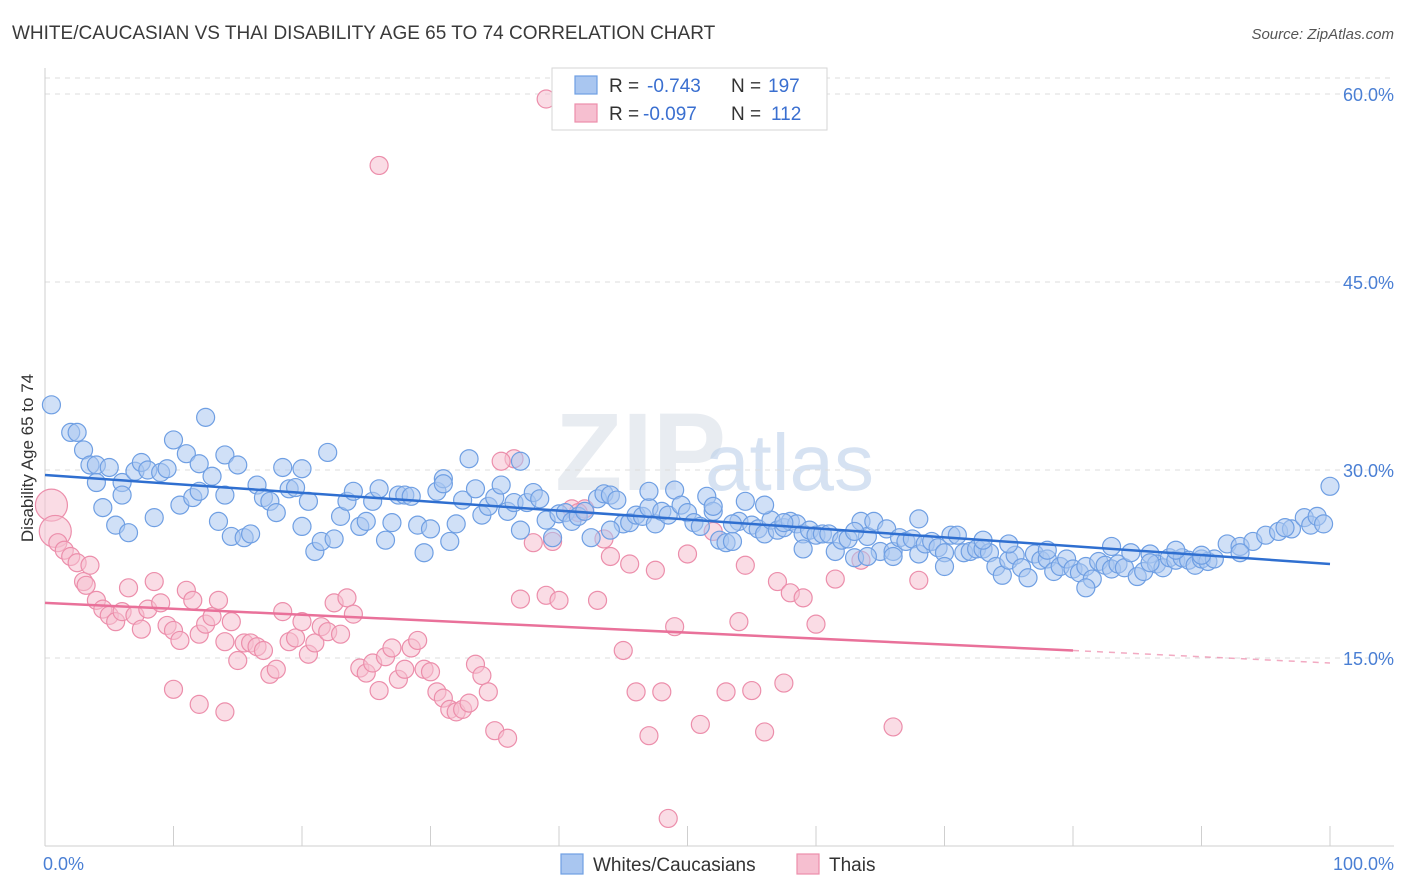 This screenshot has width=1406, height=892. Describe the element at coordinates (1201, 656) in the screenshot. I see `thais-trend-extension` at that location.